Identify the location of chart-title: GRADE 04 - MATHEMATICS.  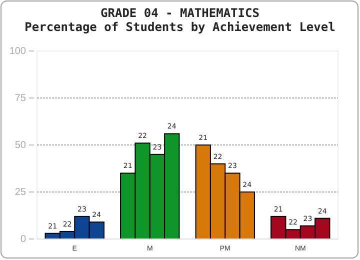
(180, 13).